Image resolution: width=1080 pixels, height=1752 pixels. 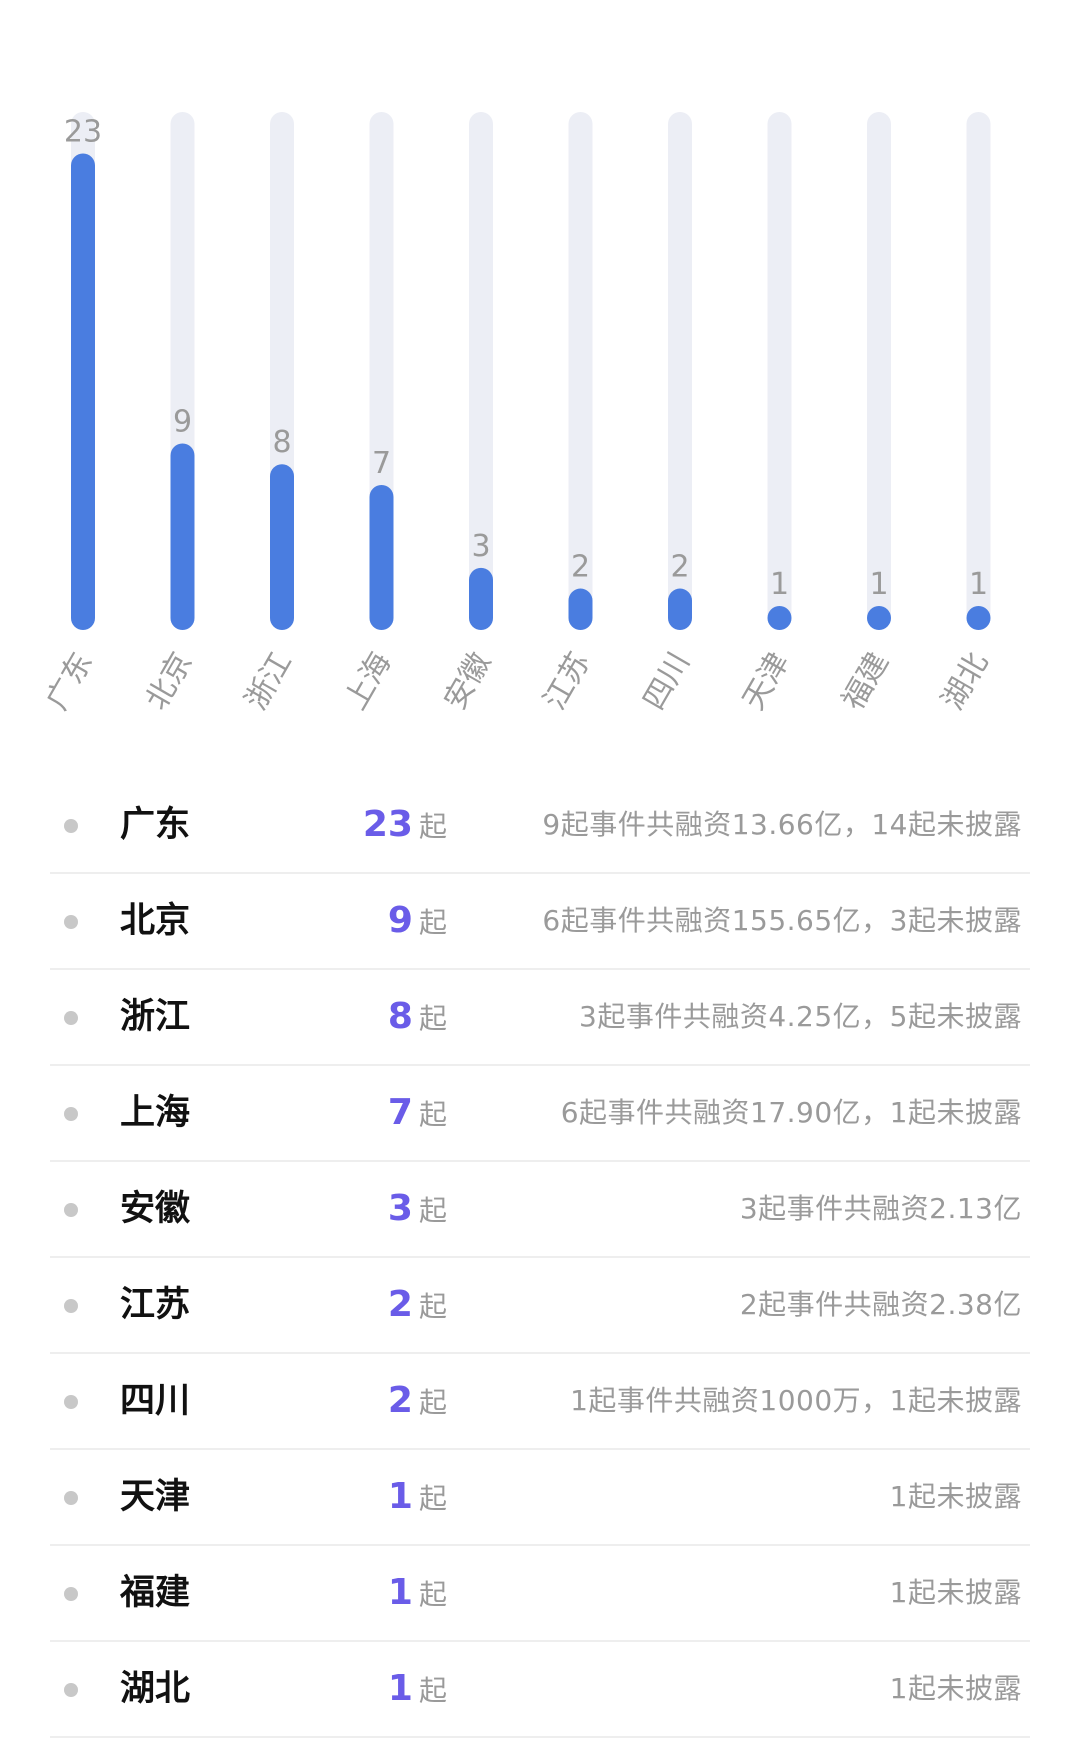 I want to click on province-name: 上海, so click(x=155, y=1113).